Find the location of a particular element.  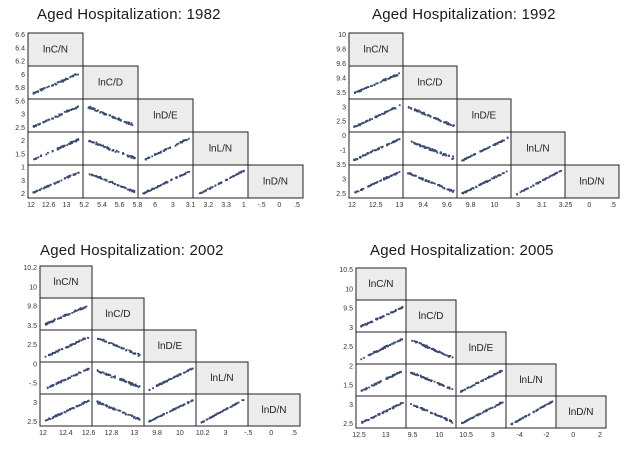

y-tick-label: 9.8 is located at coordinates (341, 49).